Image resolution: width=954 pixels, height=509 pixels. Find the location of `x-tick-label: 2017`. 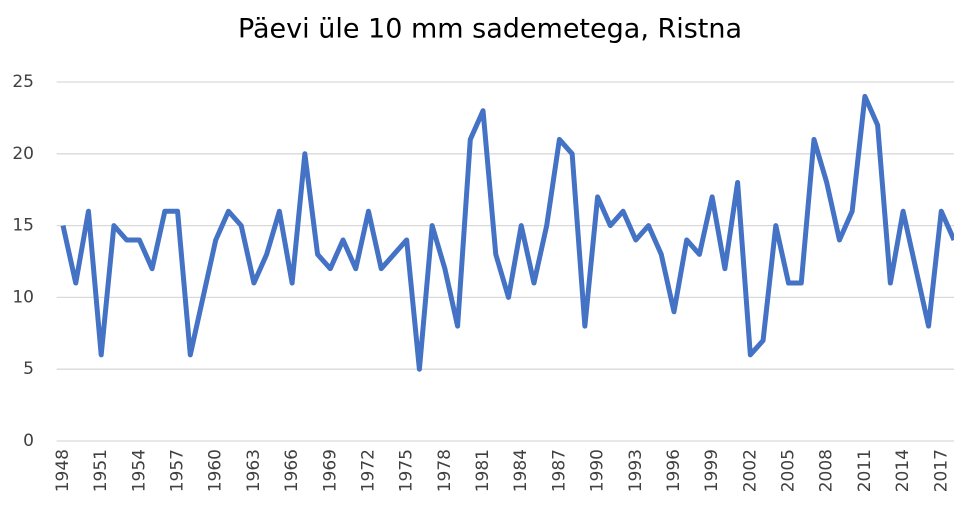

x-tick-label: 2017 is located at coordinates (941, 470).